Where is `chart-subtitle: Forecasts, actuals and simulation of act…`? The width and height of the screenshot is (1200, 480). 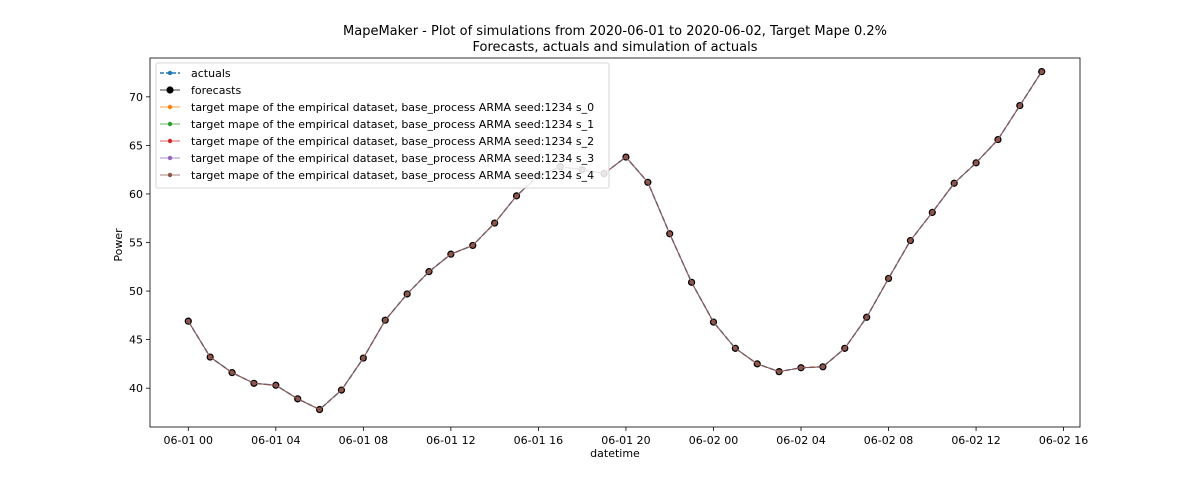
chart-subtitle: Forecasts, actuals and simulation of act… is located at coordinates (615, 47).